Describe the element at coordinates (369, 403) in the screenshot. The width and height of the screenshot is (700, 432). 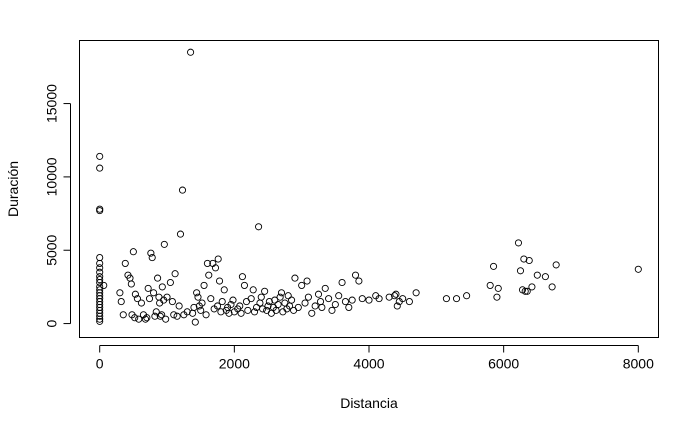
I see `x-axis-label: Distancia` at that location.